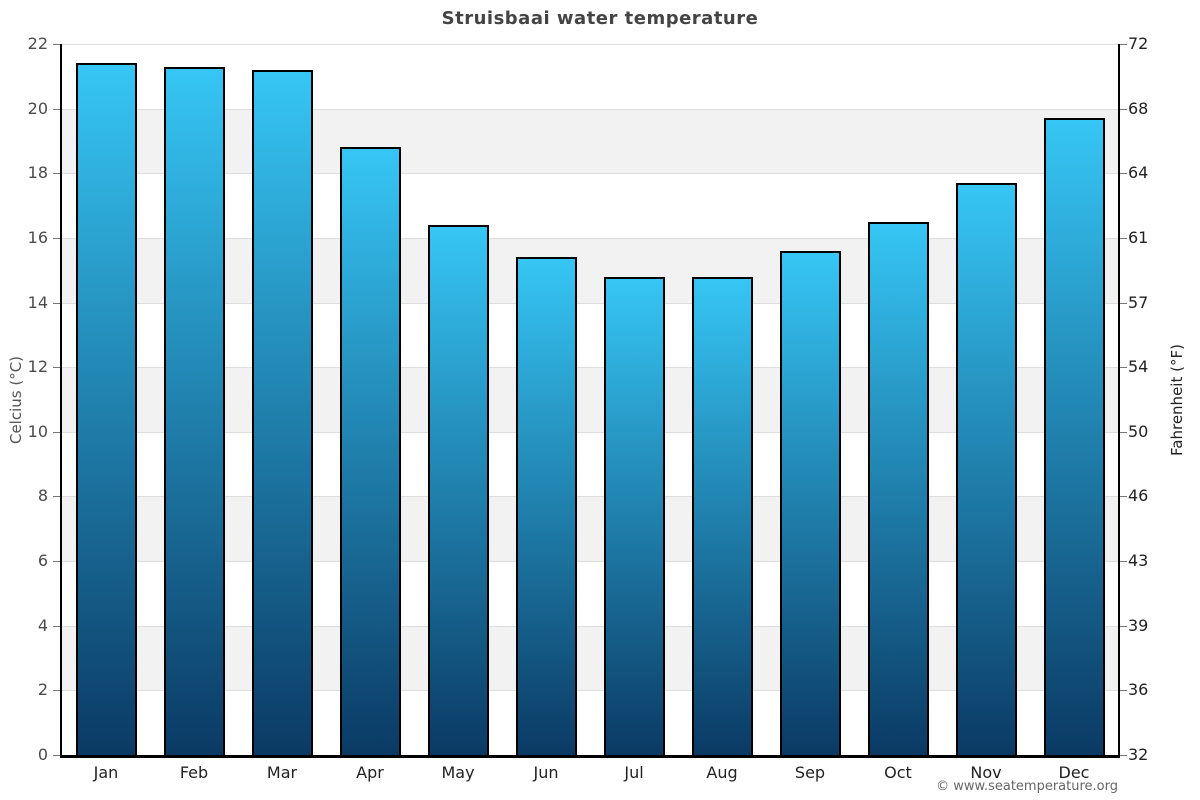 This screenshot has width=1200, height=800. I want to click on y-tick-label-celsius: 16, so click(37, 237).